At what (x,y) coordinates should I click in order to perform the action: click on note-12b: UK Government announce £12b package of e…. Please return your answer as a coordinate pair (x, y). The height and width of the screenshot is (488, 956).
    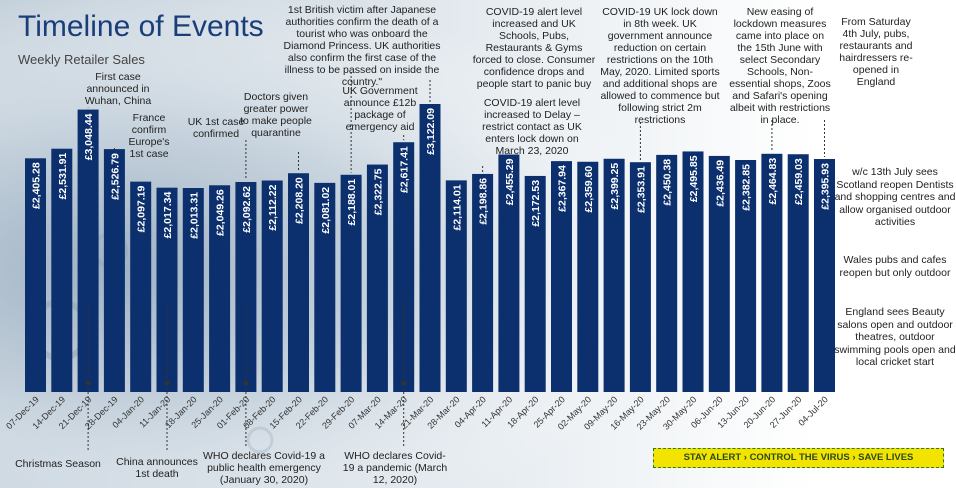
    Looking at the image, I should click on (380, 109).